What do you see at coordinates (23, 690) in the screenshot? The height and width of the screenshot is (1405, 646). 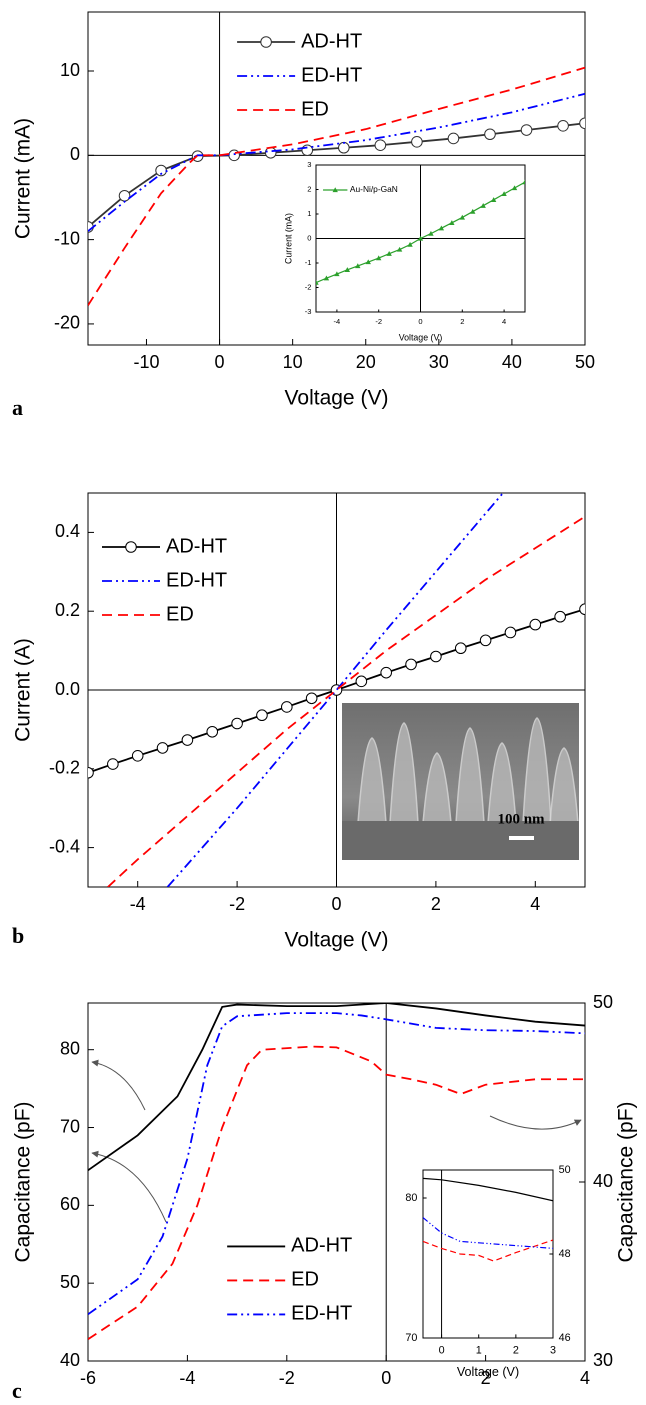 I see `y-axis-title: Current (A)` at bounding box center [23, 690].